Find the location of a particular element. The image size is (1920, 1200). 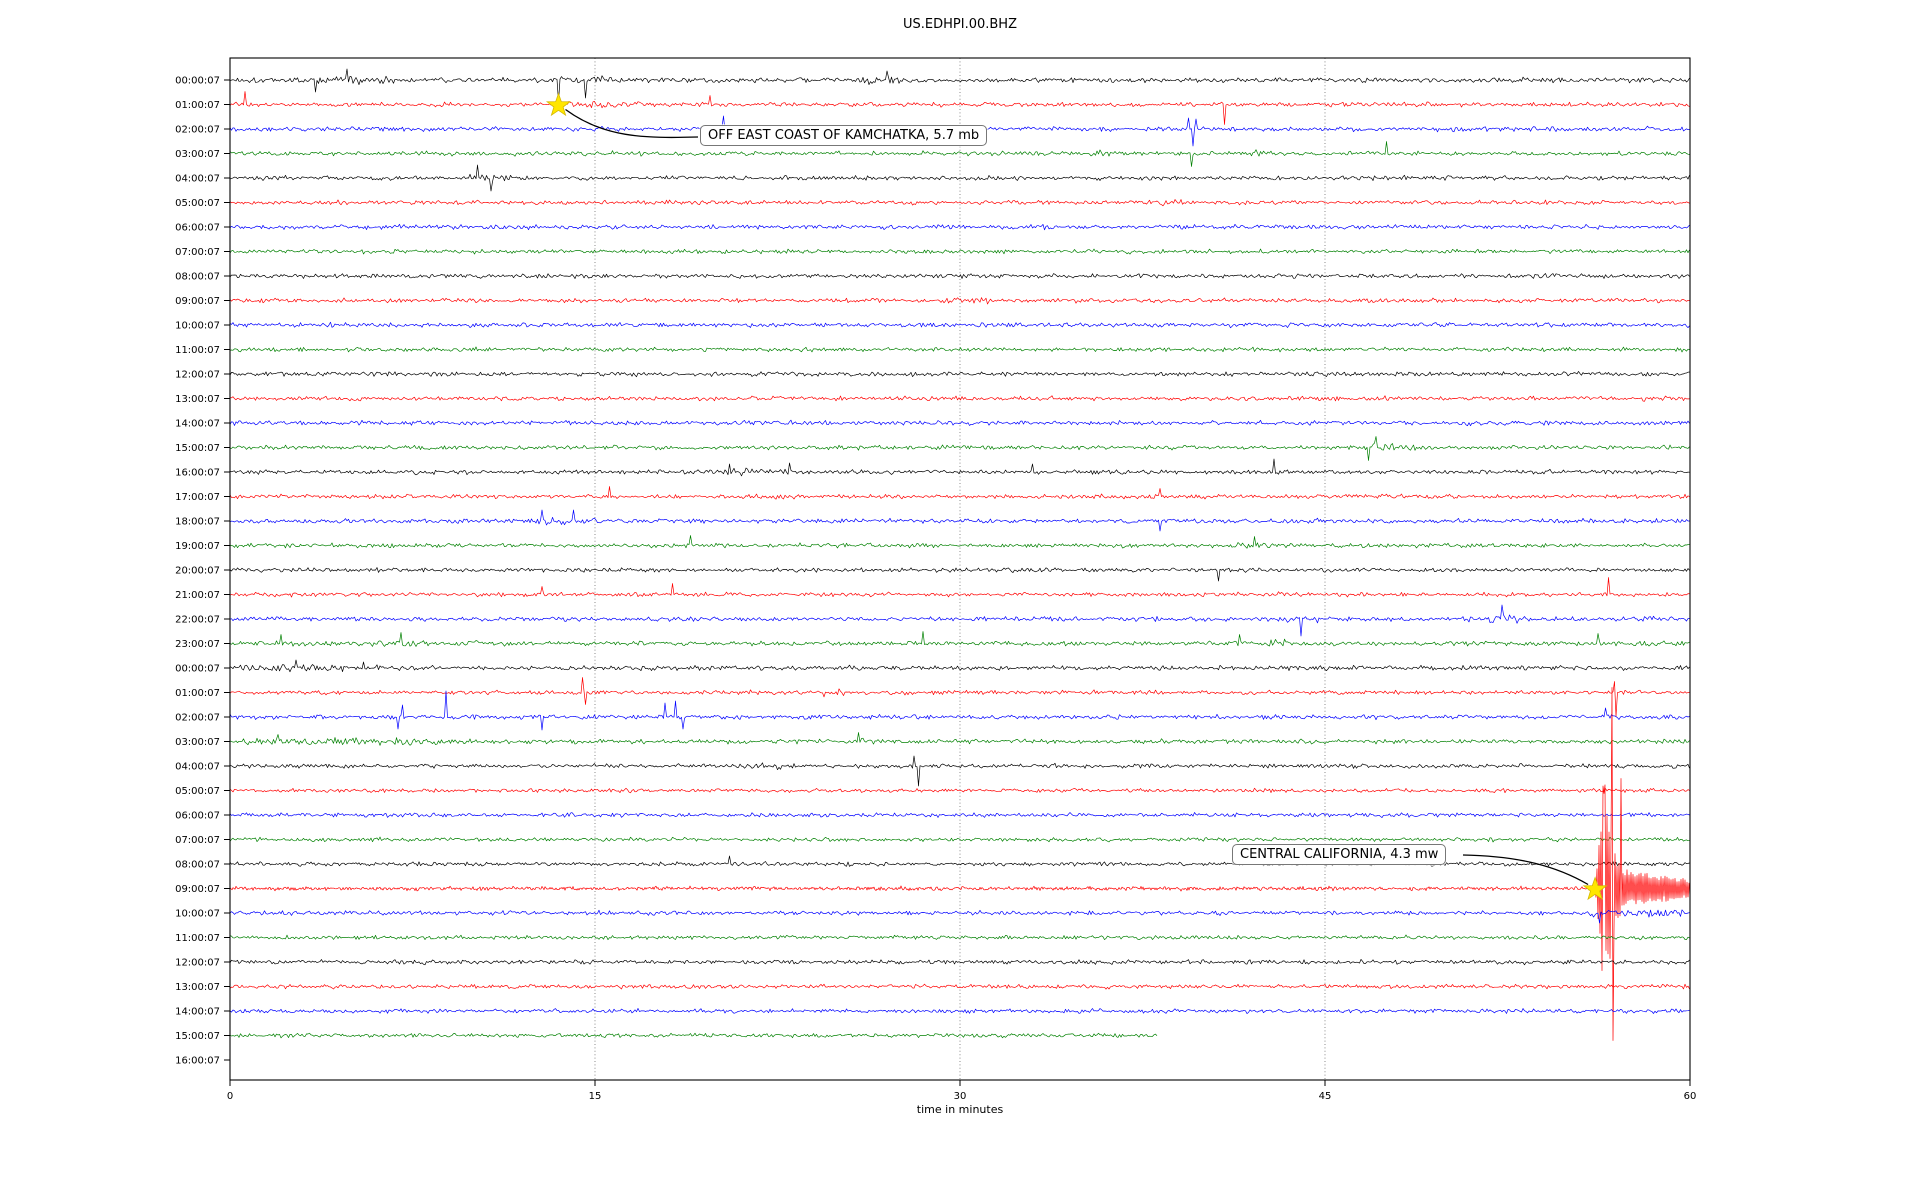

trace-row-30-06:00:07 is located at coordinates (959, 815).